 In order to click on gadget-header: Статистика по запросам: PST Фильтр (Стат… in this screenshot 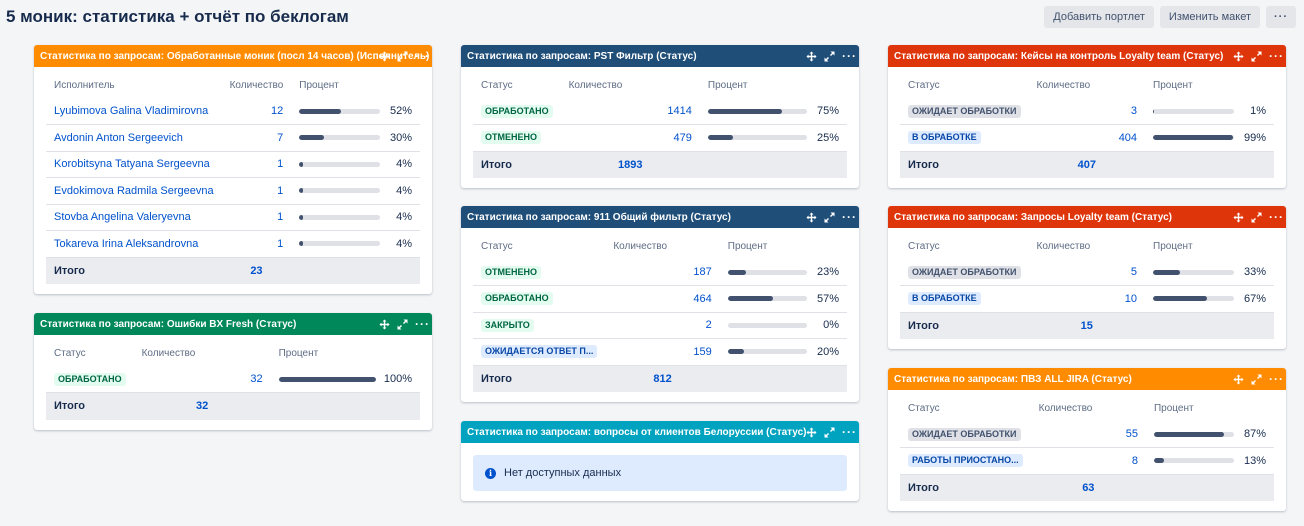, I will do `click(660, 56)`.